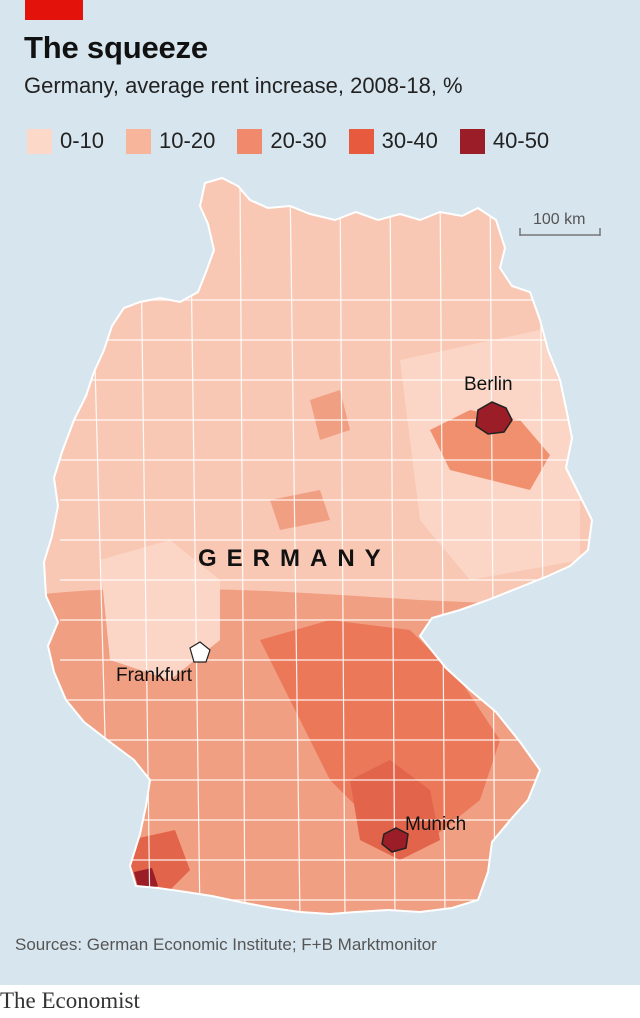 This screenshot has width=640, height=1018. Describe the element at coordinates (521, 140) in the screenshot. I see `legend-label-40-50: 40-50` at that location.